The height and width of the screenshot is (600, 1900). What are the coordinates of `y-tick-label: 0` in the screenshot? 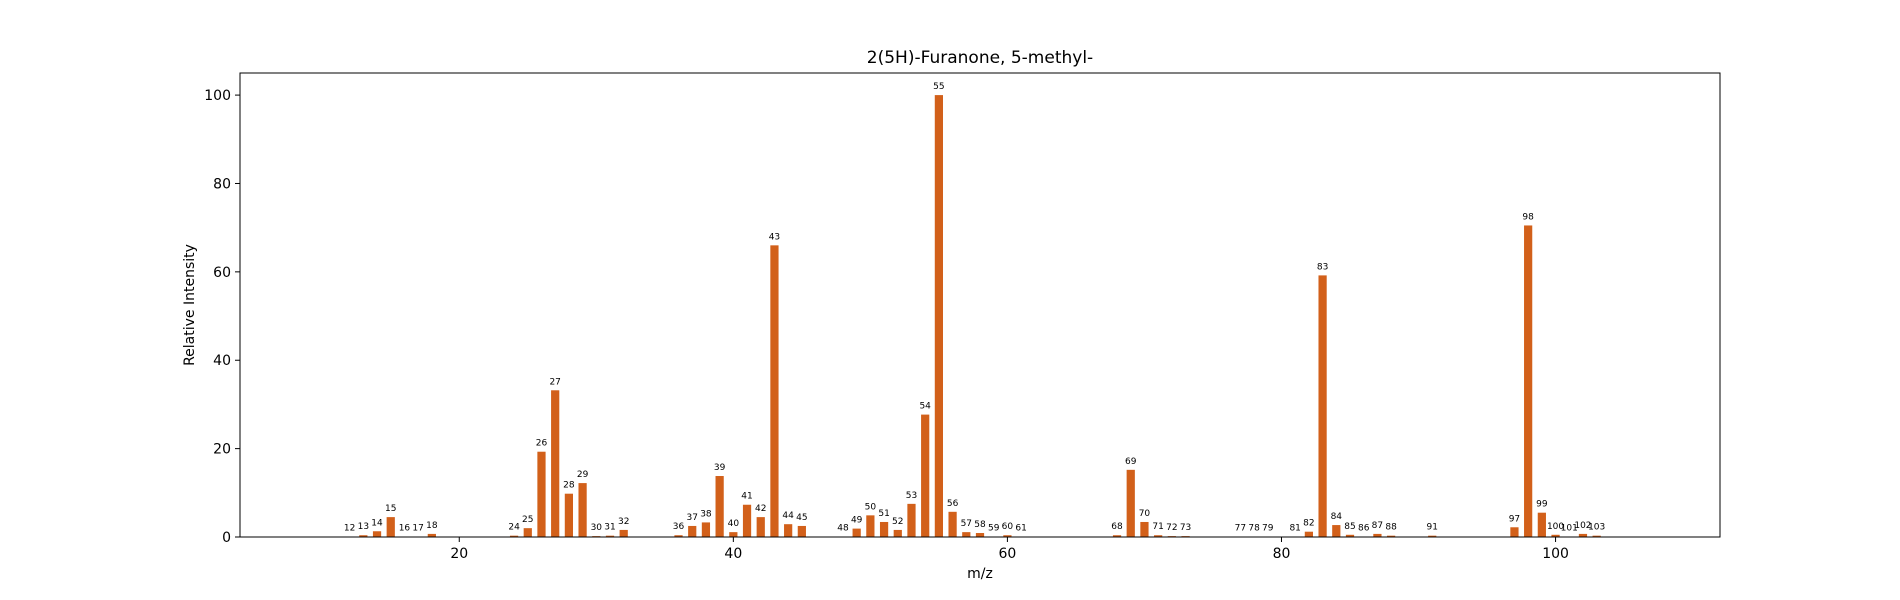 It's located at (226, 538).